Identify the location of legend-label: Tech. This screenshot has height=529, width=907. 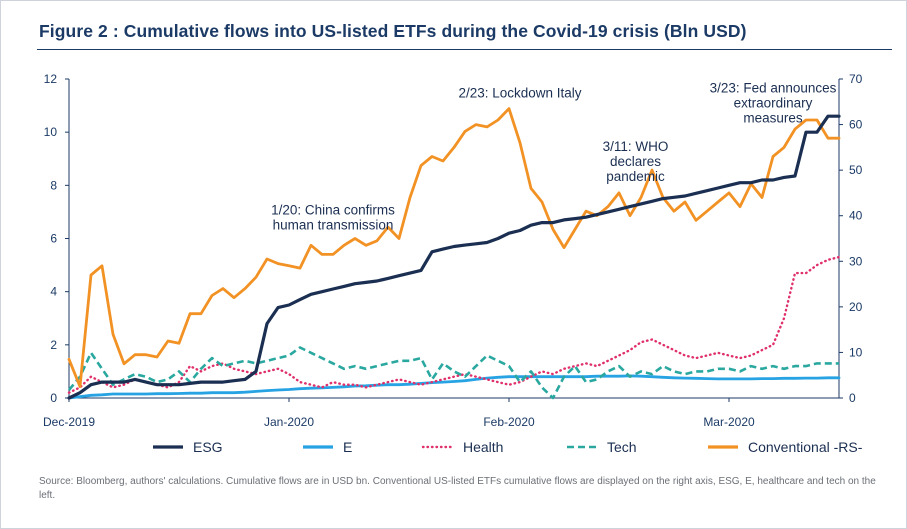
(622, 447).